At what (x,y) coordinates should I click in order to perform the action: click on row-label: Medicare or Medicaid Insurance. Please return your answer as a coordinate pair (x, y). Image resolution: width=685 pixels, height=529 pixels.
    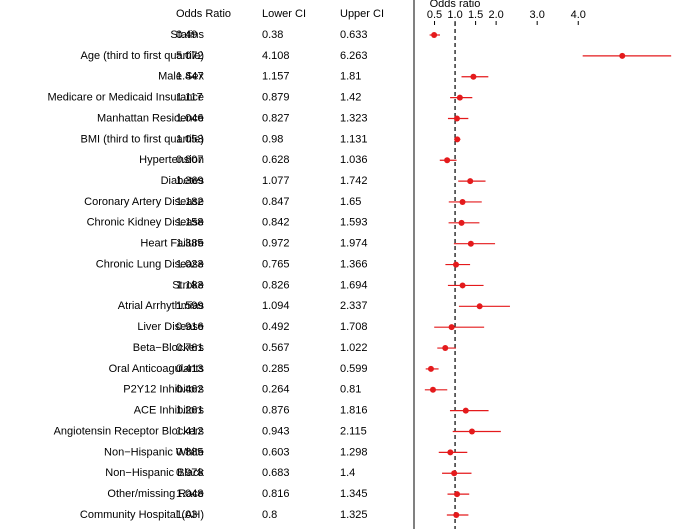
    Looking at the image, I should click on (125, 98).